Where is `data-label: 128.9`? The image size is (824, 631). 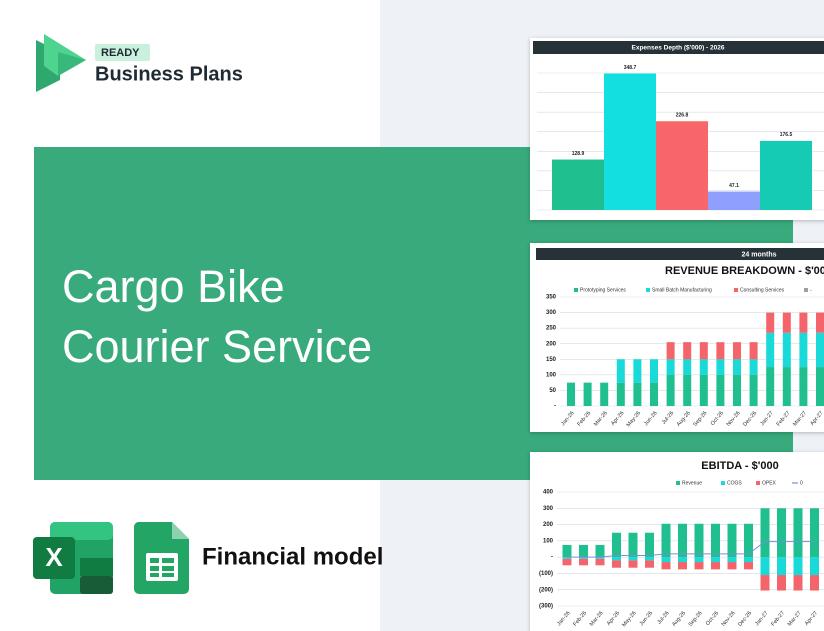 data-label: 128.9 is located at coordinates (578, 154).